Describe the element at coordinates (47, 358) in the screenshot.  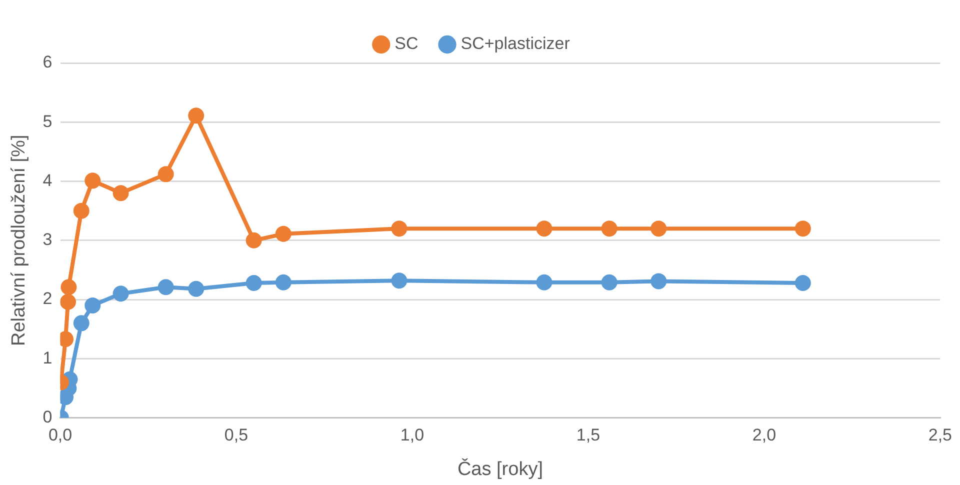
I see `y-tick-label: 1` at that location.